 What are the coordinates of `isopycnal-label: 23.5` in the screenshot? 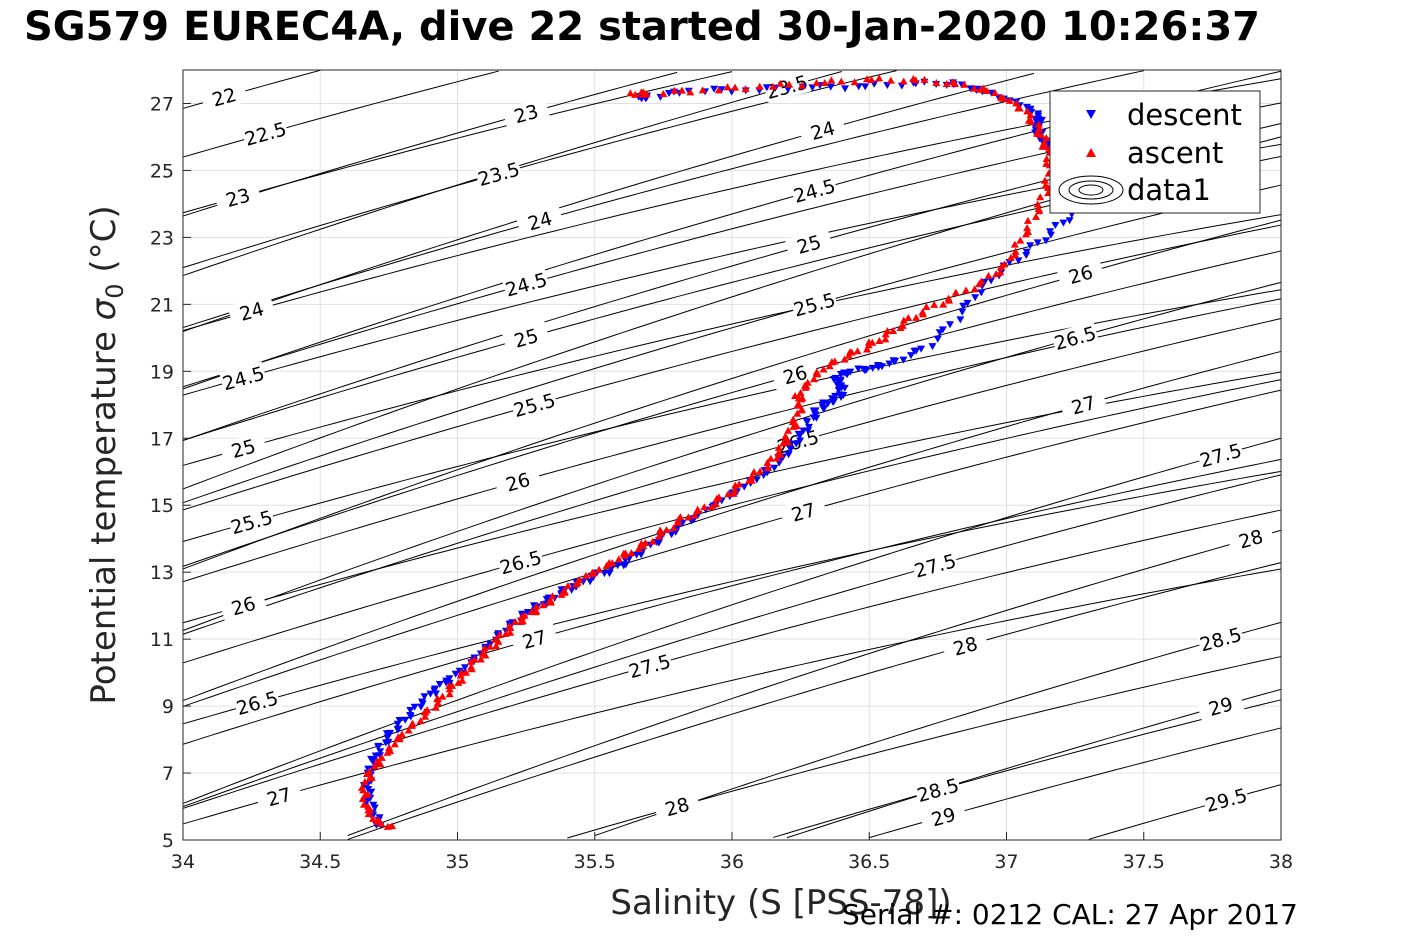 It's located at (499, 174).